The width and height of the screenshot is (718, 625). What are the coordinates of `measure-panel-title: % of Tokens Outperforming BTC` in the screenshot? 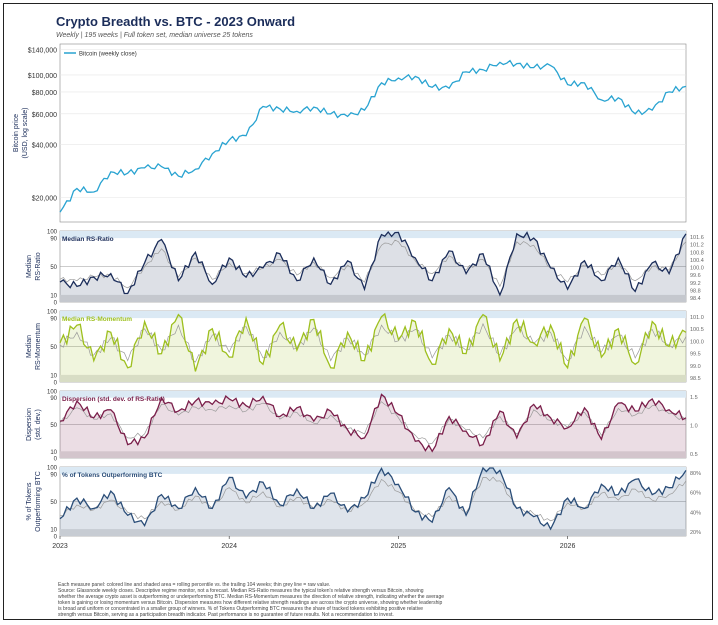 It's located at (112, 475).